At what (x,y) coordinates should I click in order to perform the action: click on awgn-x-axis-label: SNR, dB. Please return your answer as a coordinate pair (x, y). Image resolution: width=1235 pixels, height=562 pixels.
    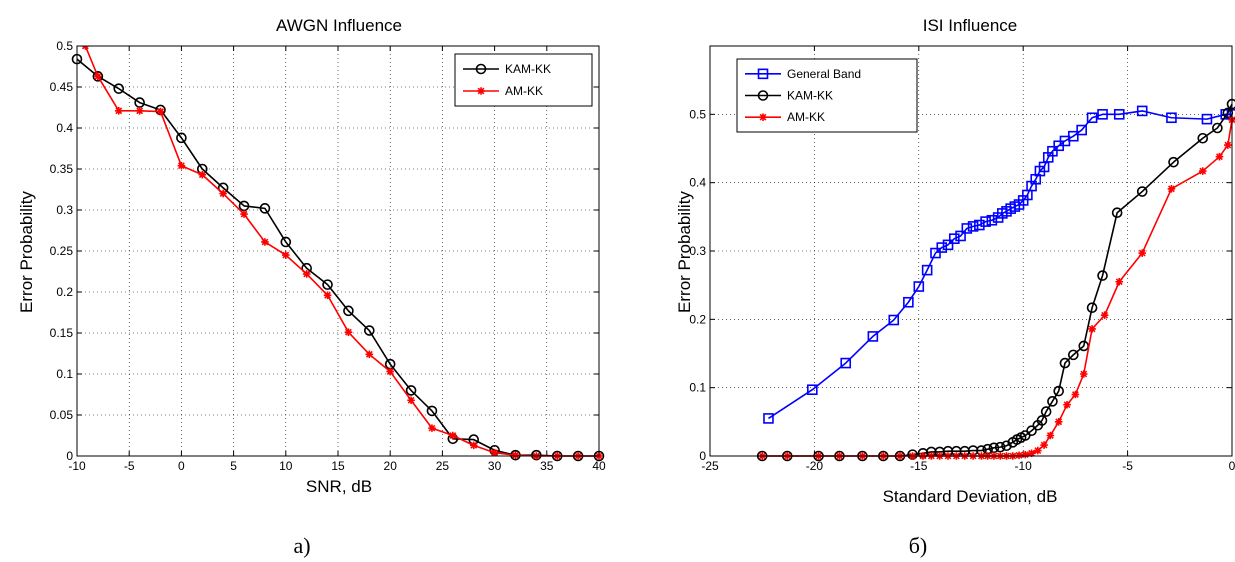
    Looking at the image, I should click on (339, 486).